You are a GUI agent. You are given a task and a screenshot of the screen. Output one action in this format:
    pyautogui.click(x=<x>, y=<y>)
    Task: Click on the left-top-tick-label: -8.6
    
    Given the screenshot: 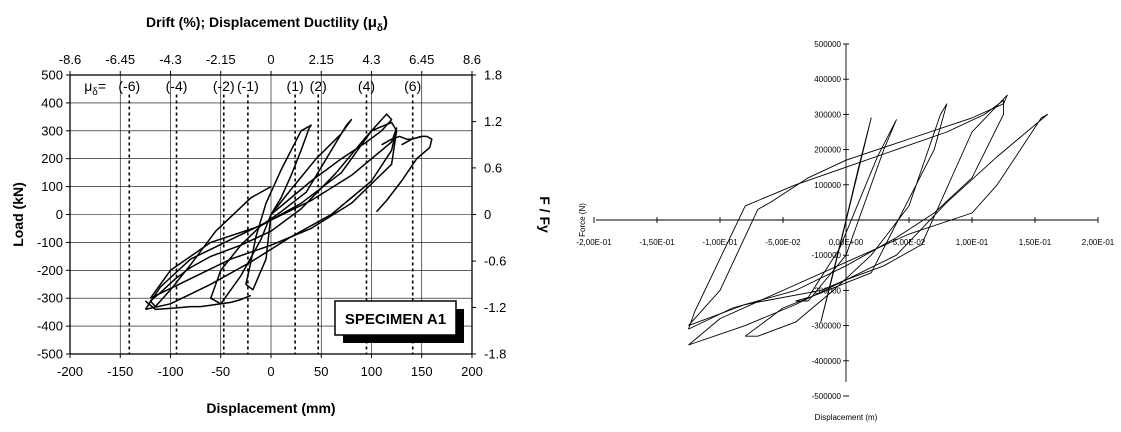 What is the action you would take?
    pyautogui.click(x=70, y=59)
    